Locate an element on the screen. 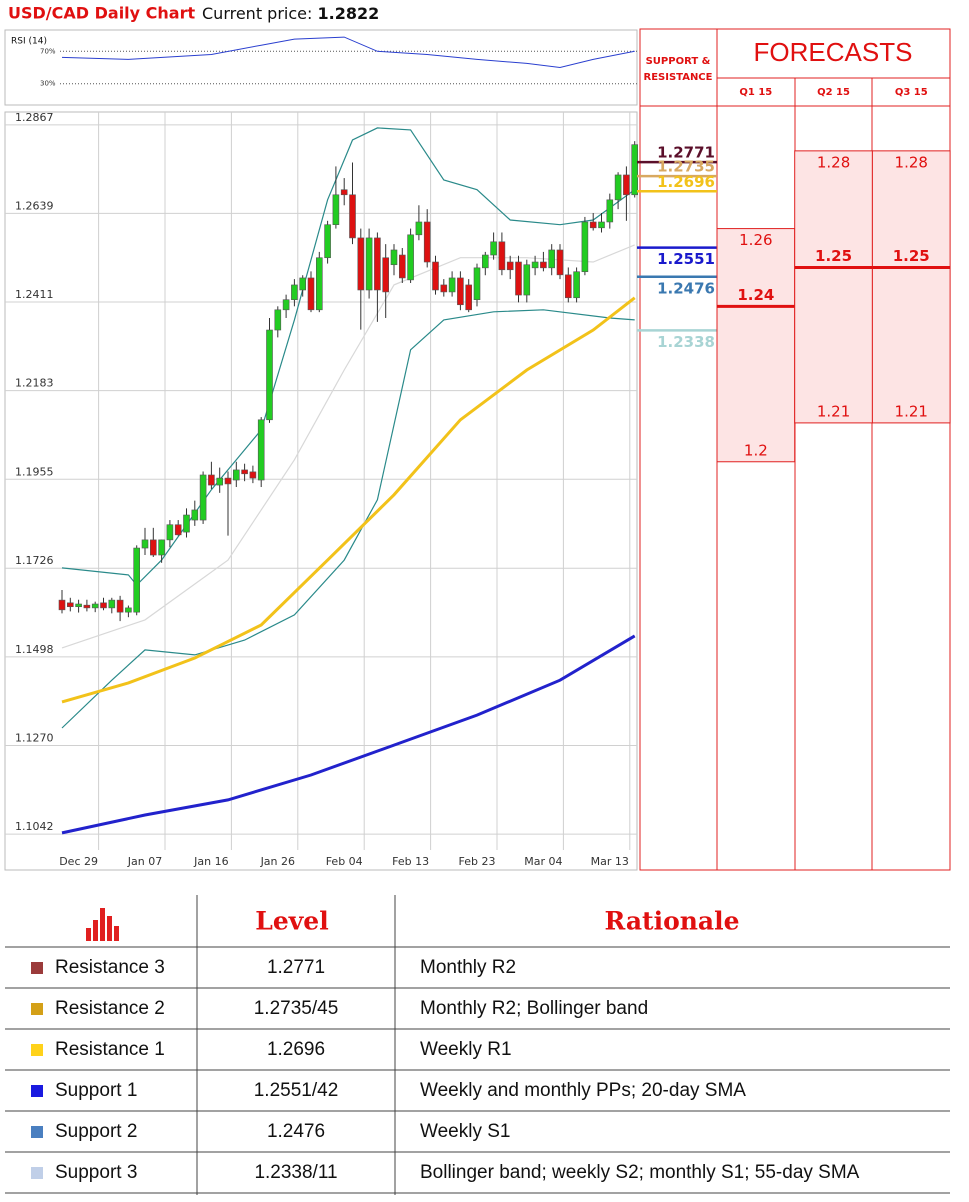 This screenshot has height=1202, width=969. level-label: 1.2551 is located at coordinates (686, 259).